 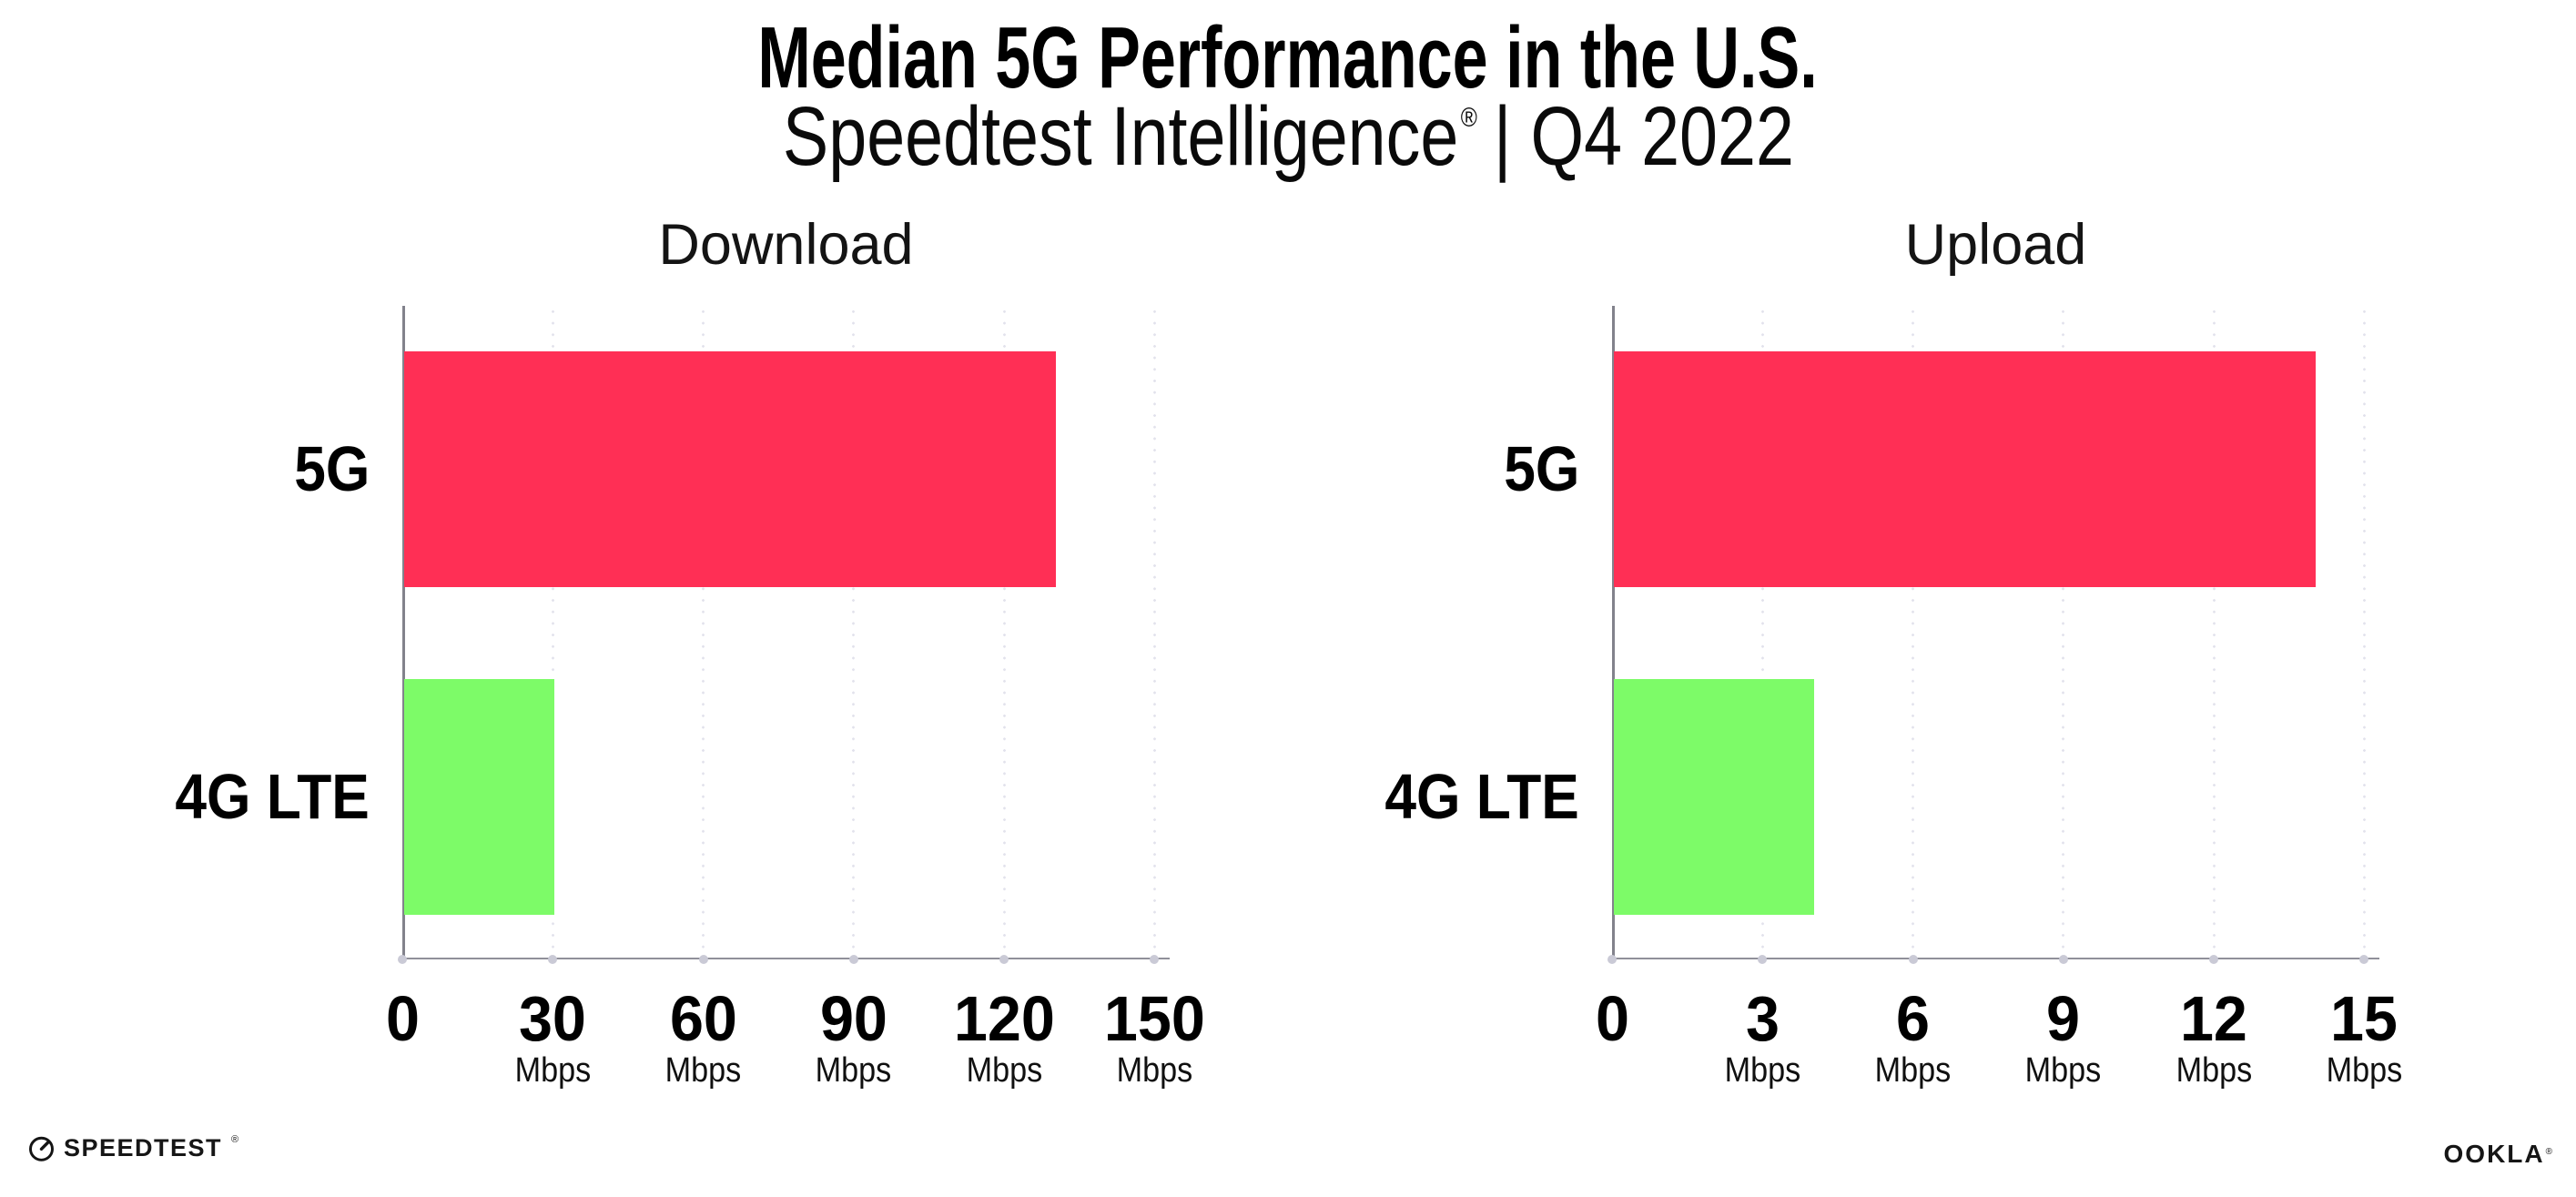 What do you see at coordinates (2548, 1152) in the screenshot?
I see `ookla-trademark: ®` at bounding box center [2548, 1152].